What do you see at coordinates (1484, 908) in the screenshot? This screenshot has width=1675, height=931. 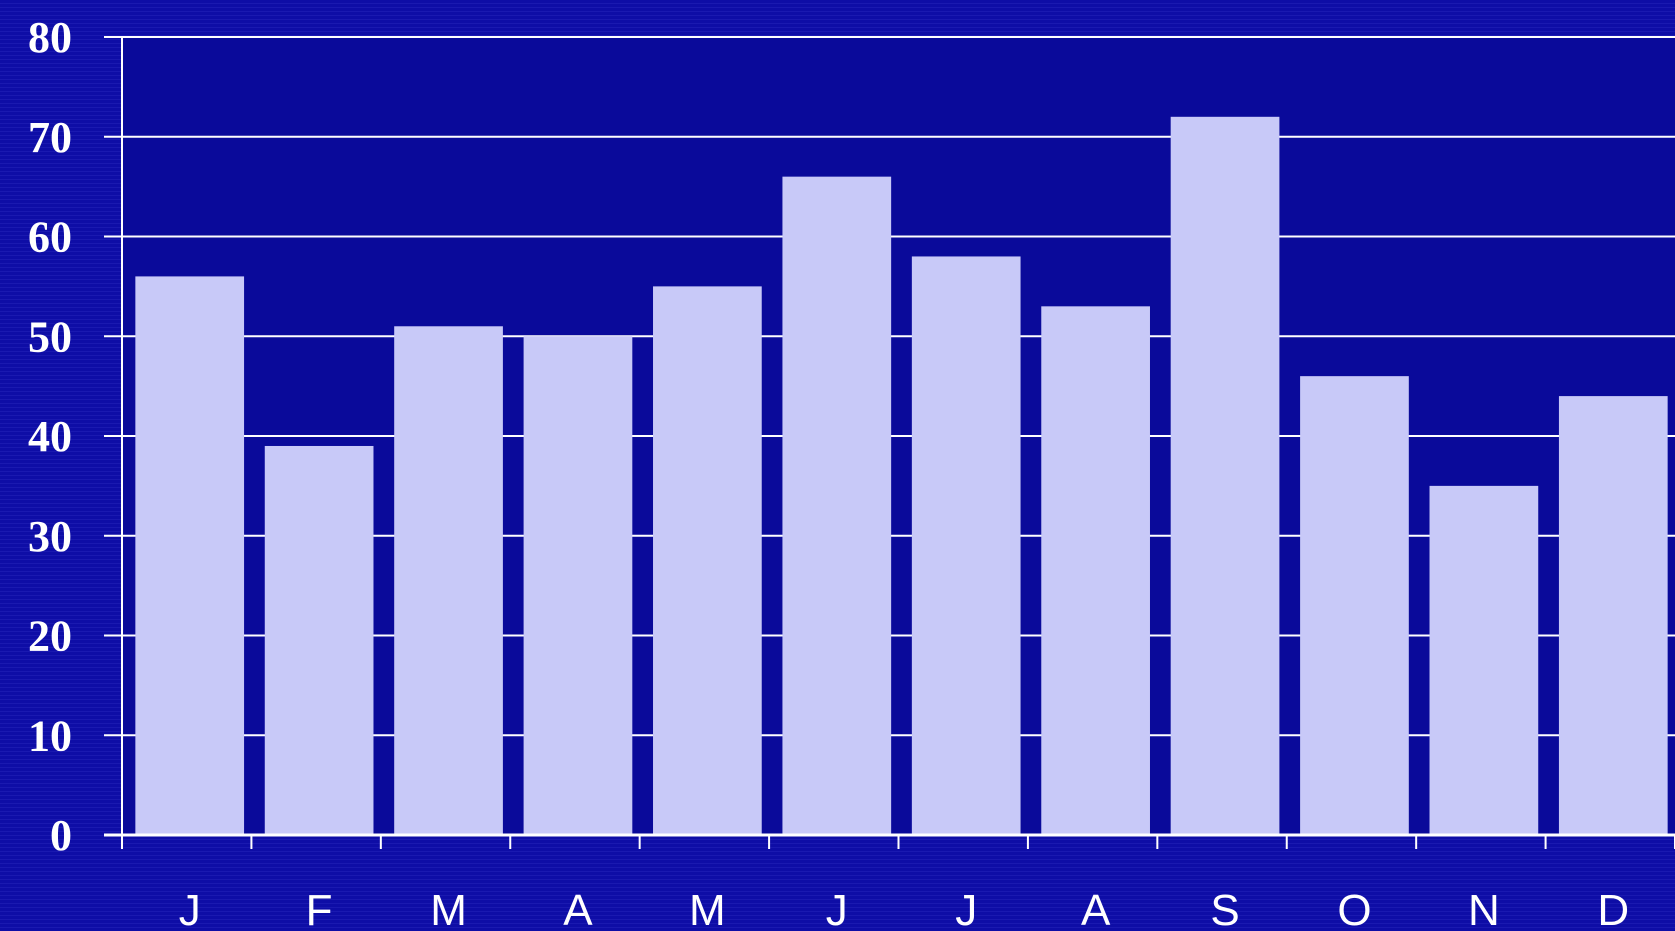 I see `x-tick-label: N` at bounding box center [1484, 908].